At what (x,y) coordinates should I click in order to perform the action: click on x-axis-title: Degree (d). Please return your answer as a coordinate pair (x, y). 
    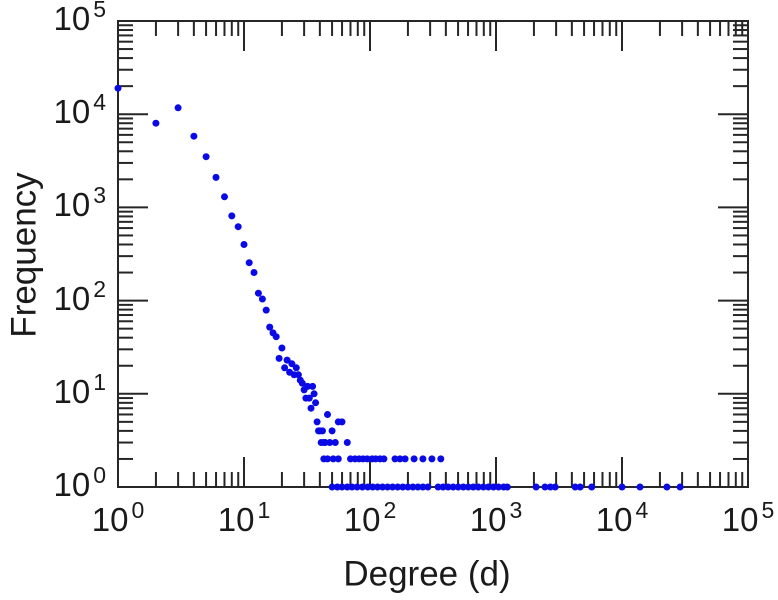
    Looking at the image, I should click on (427, 574).